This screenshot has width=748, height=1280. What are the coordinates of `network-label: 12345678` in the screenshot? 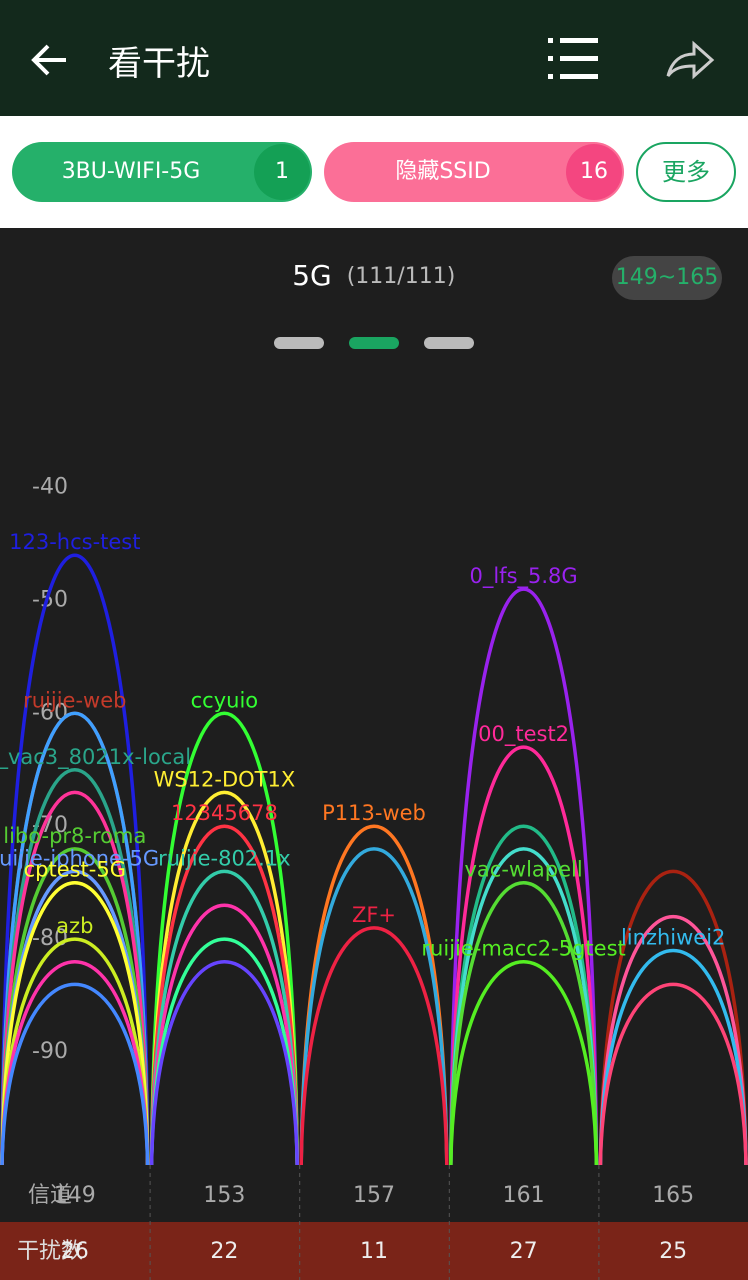 It's located at (224, 813).